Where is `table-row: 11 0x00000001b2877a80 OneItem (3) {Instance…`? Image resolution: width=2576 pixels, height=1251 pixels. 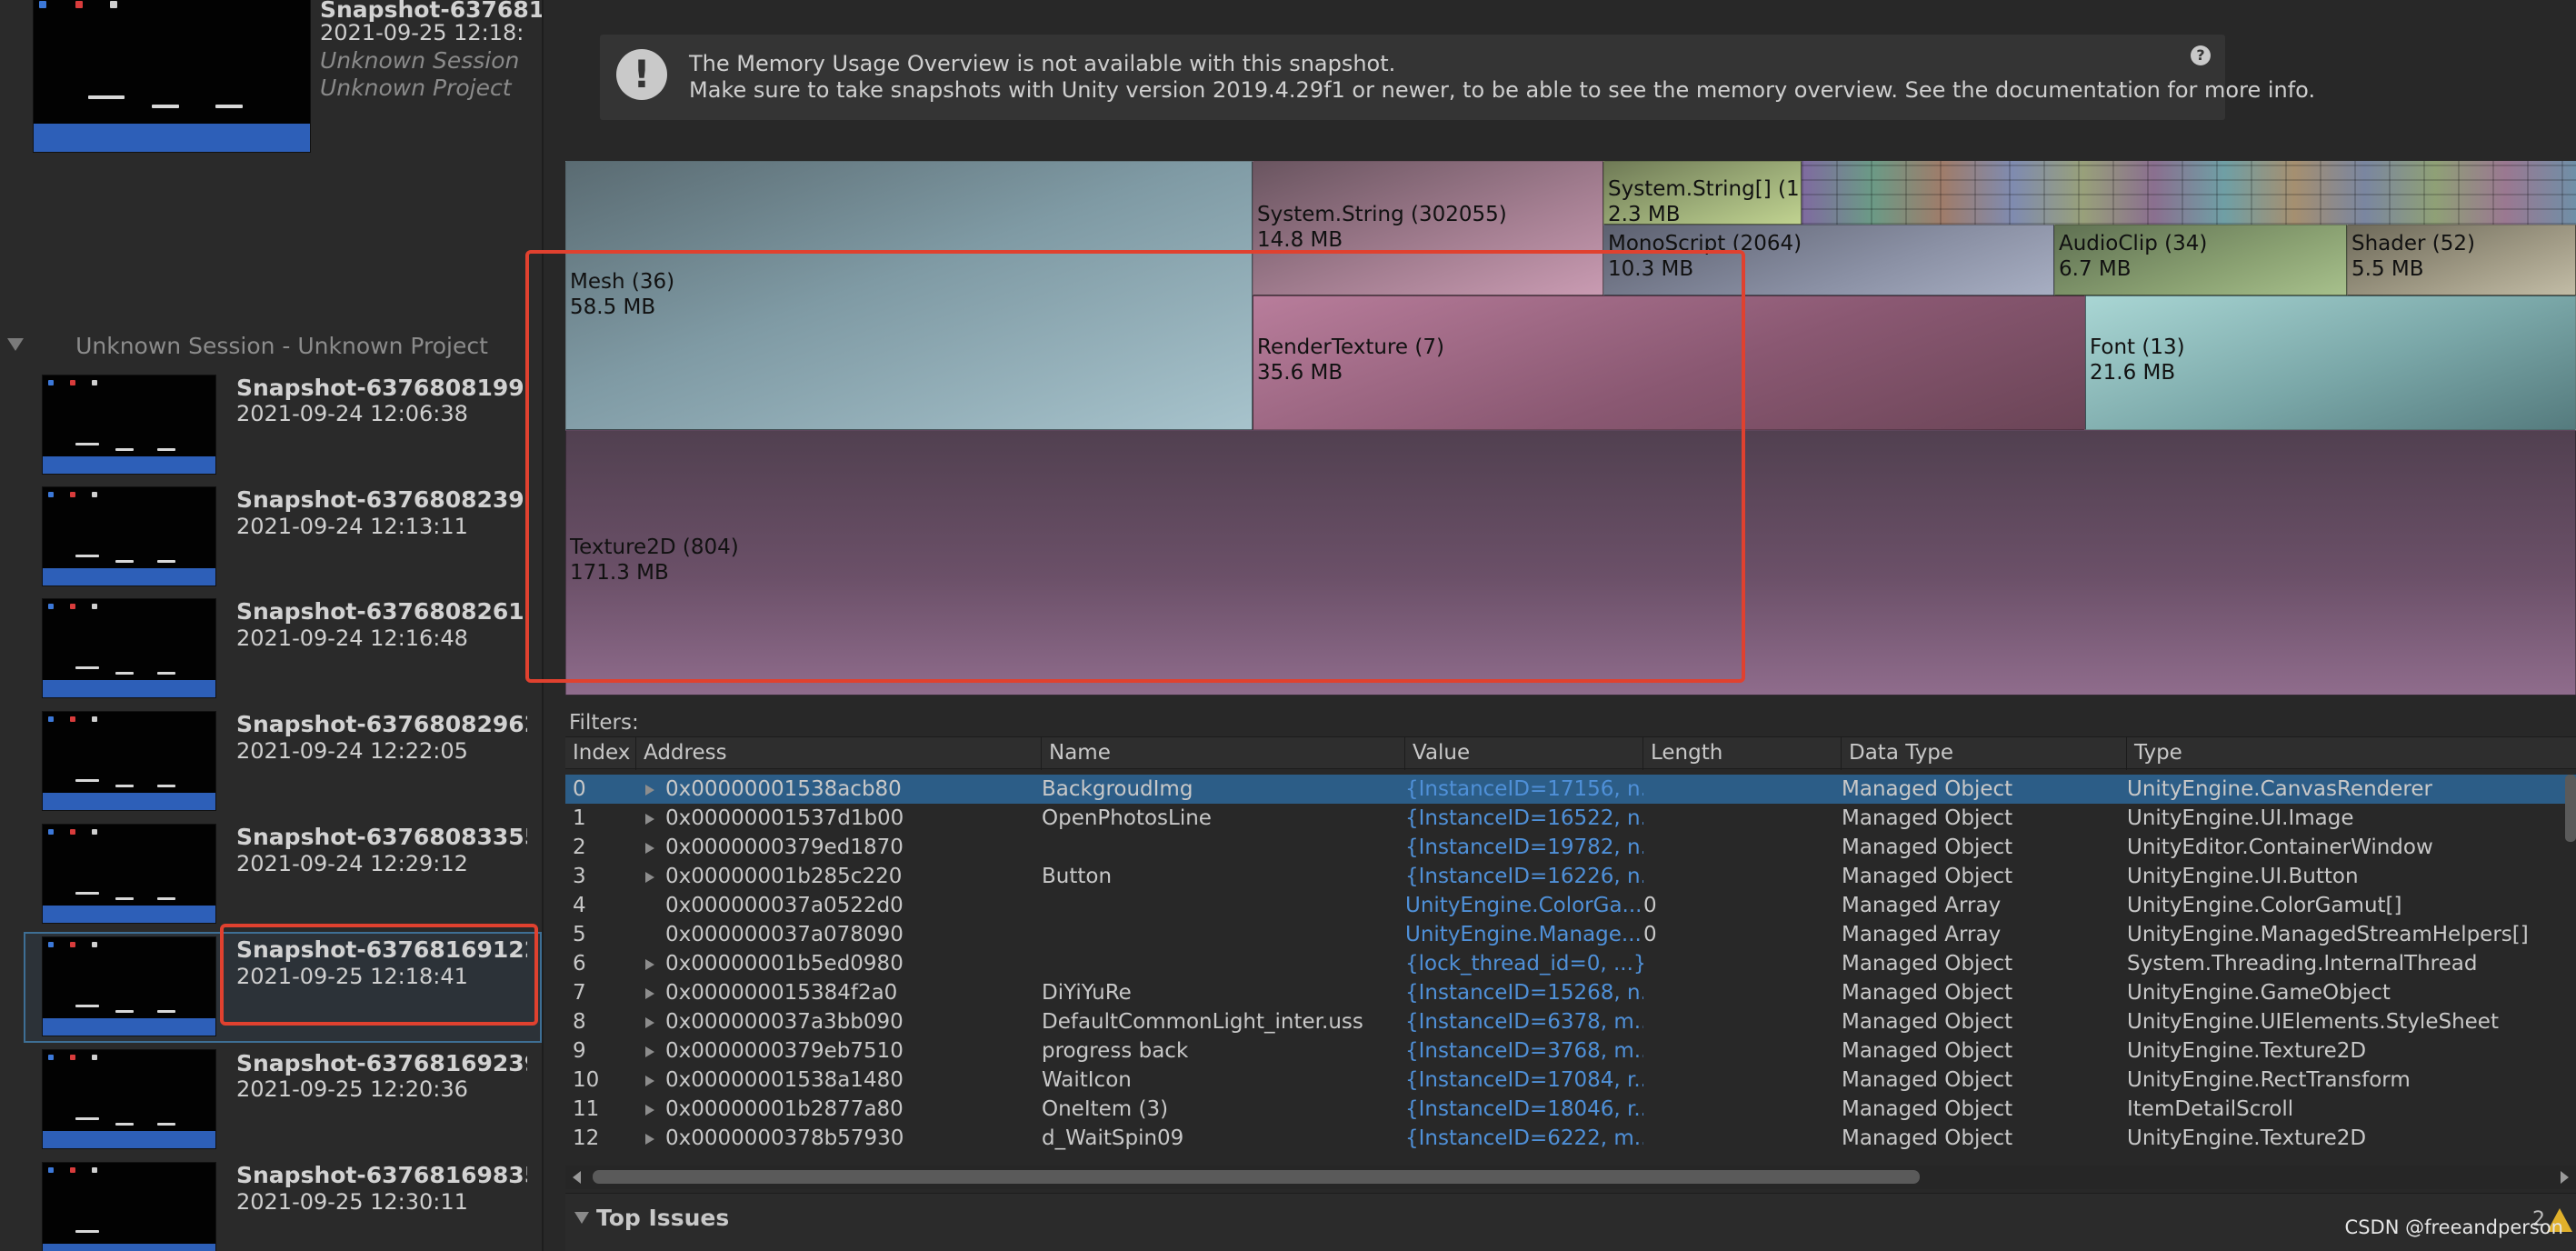 table-row: 11 0x00000001b2877a80 OneItem (3) {Instance… is located at coordinates (1570, 1109).